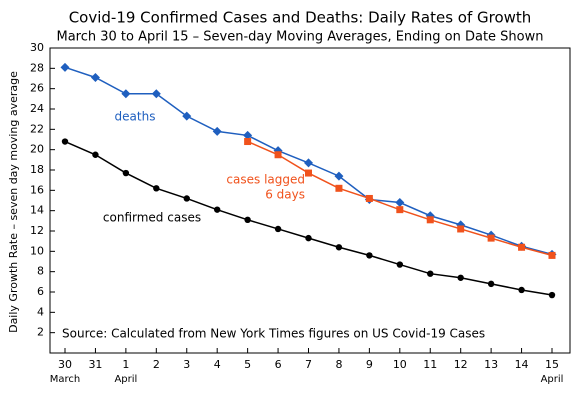  Describe the element at coordinates (247, 364) in the screenshot. I see `x-tick-label: 5` at that location.